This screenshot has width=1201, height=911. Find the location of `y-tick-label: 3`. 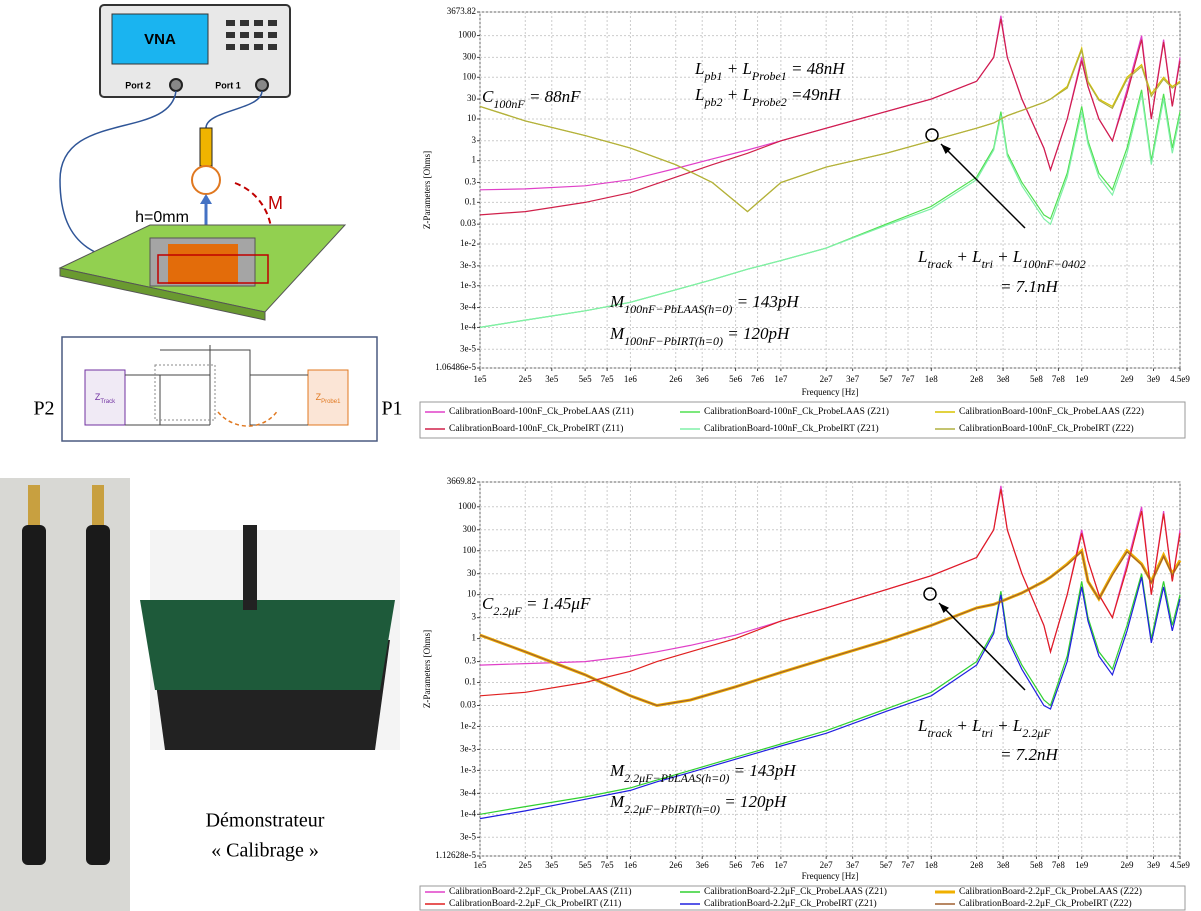

y-tick-label: 3 is located at coordinates (474, 140).